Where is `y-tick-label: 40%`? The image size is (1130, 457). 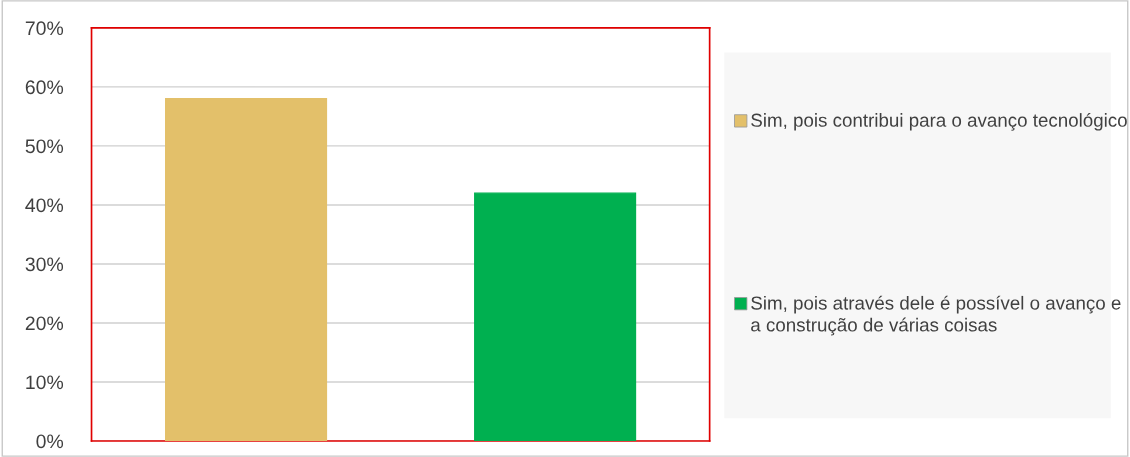
y-tick-label: 40% is located at coordinates (44, 205).